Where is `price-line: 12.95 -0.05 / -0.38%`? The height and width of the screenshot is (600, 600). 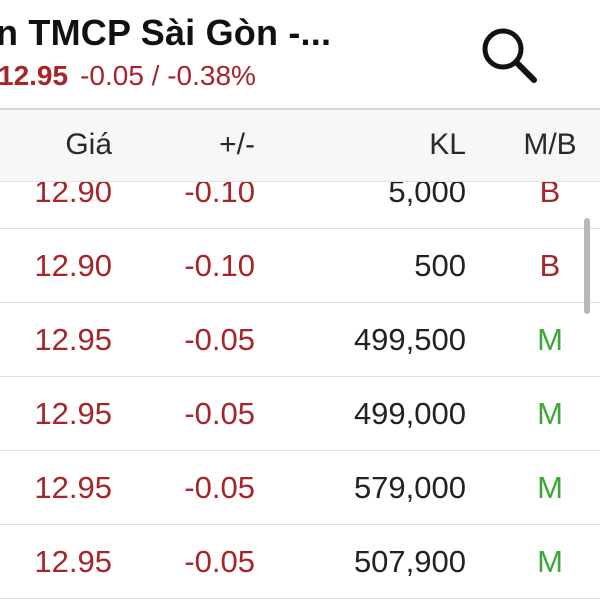 price-line: 12.95 -0.05 / -0.38% is located at coordinates (128, 76).